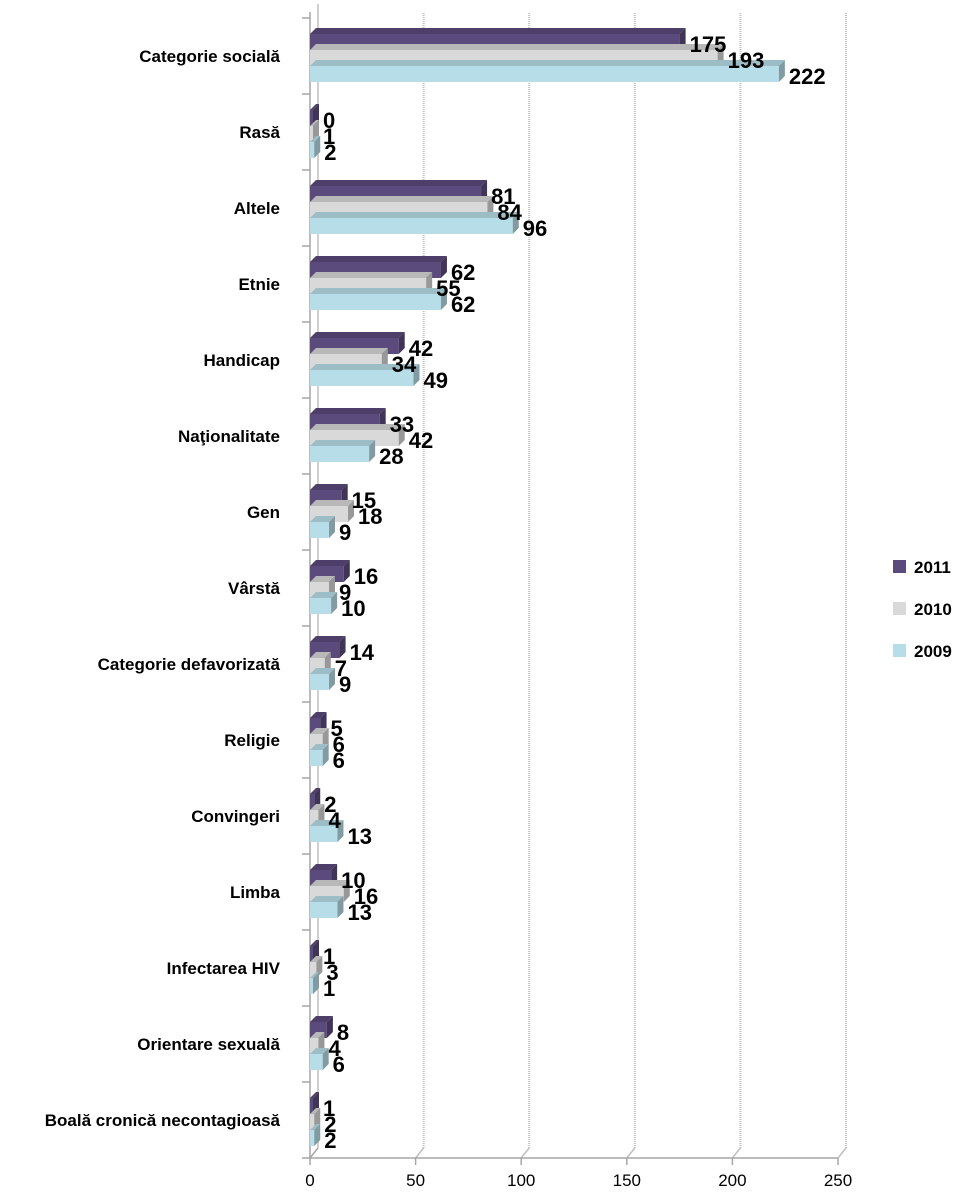 This screenshot has height=1197, width=973. Describe the element at coordinates (329, 1027) in the screenshot. I see `bar-orientare-sexuala-2011-side` at that location.